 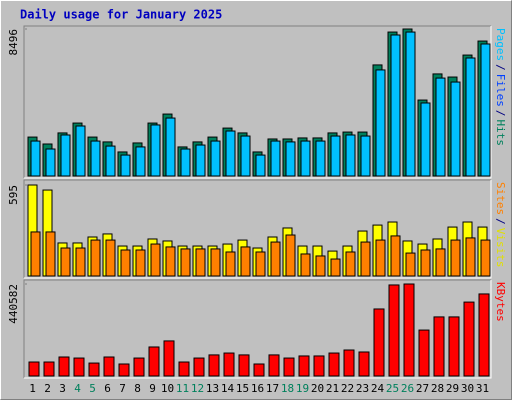 I want to click on x-tick-label: 13, so click(x=212, y=388).